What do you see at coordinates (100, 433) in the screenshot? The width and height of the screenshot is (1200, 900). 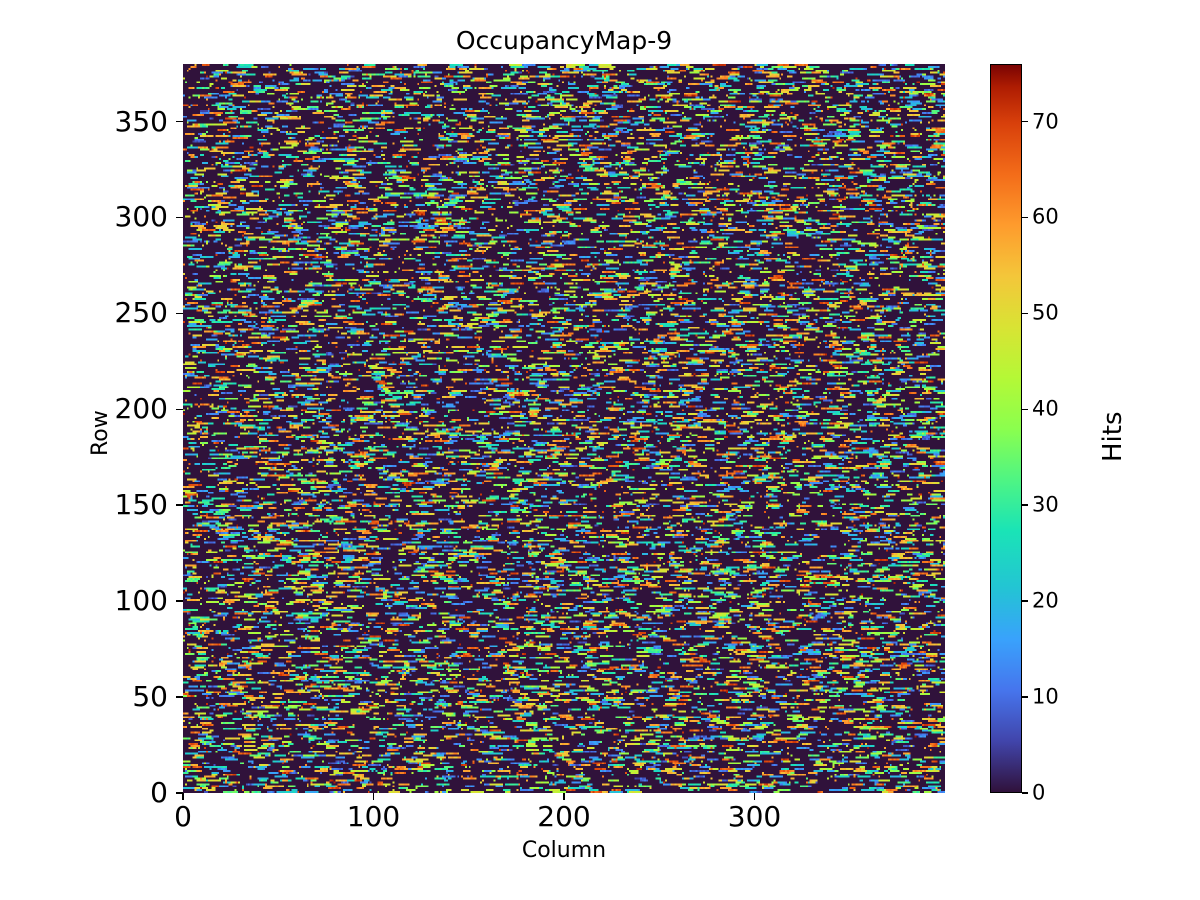 I see `y-axis-label: Row` at bounding box center [100, 433].